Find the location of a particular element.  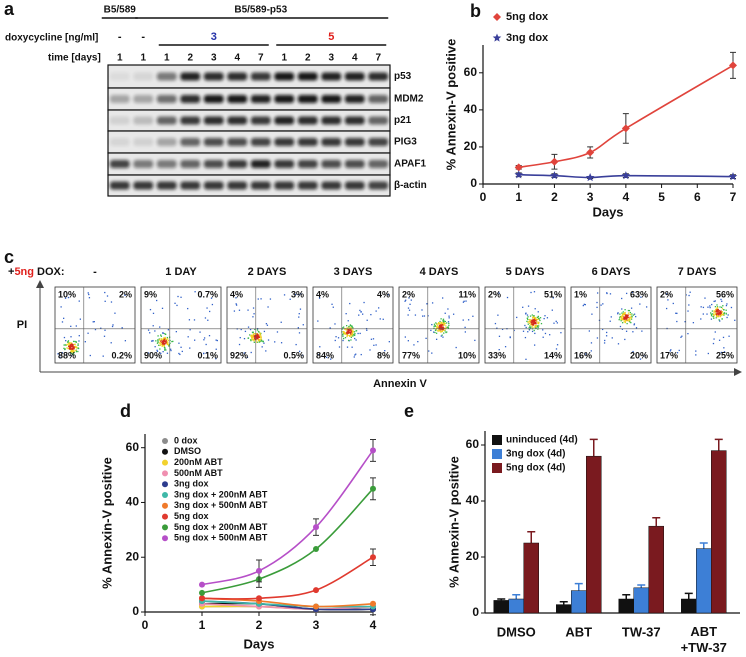

y-tick-label: 60 is located at coordinates (471, 72).